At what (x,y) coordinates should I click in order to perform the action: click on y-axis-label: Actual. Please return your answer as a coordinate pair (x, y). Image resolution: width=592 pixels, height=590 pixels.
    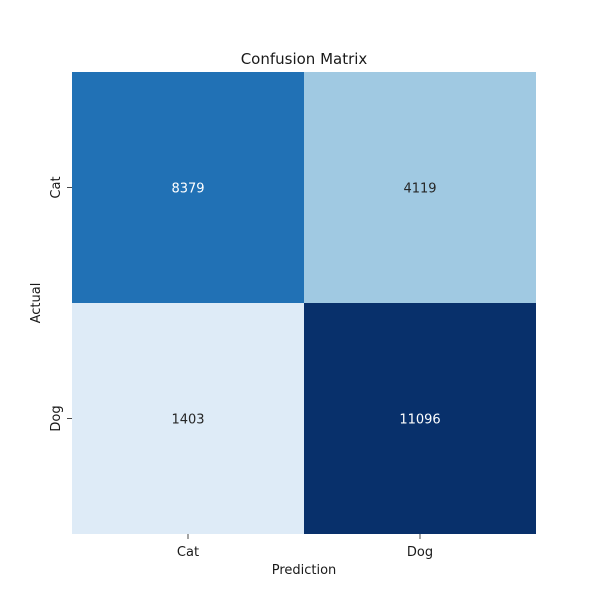
    Looking at the image, I should click on (36, 303).